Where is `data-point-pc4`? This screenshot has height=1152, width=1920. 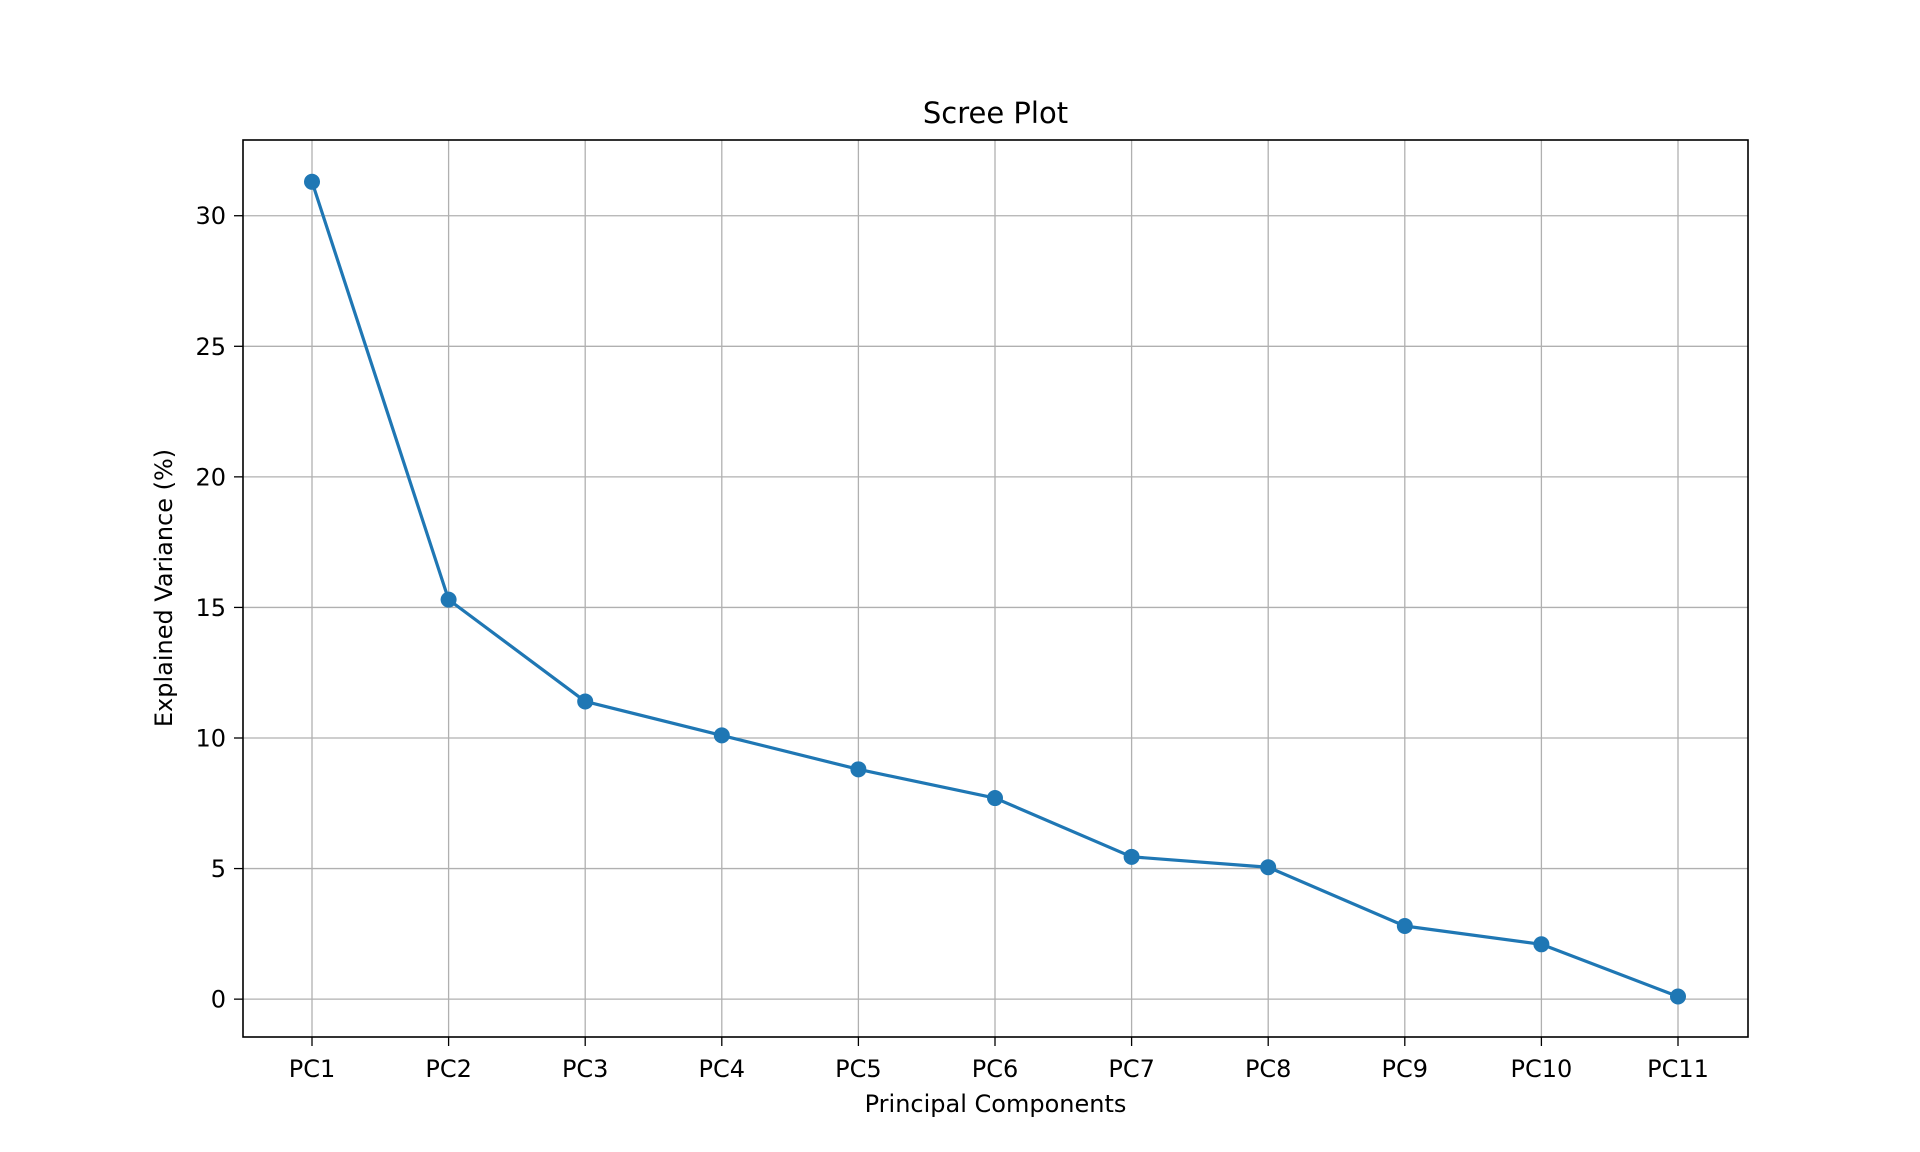 data-point-pc4 is located at coordinates (721, 735).